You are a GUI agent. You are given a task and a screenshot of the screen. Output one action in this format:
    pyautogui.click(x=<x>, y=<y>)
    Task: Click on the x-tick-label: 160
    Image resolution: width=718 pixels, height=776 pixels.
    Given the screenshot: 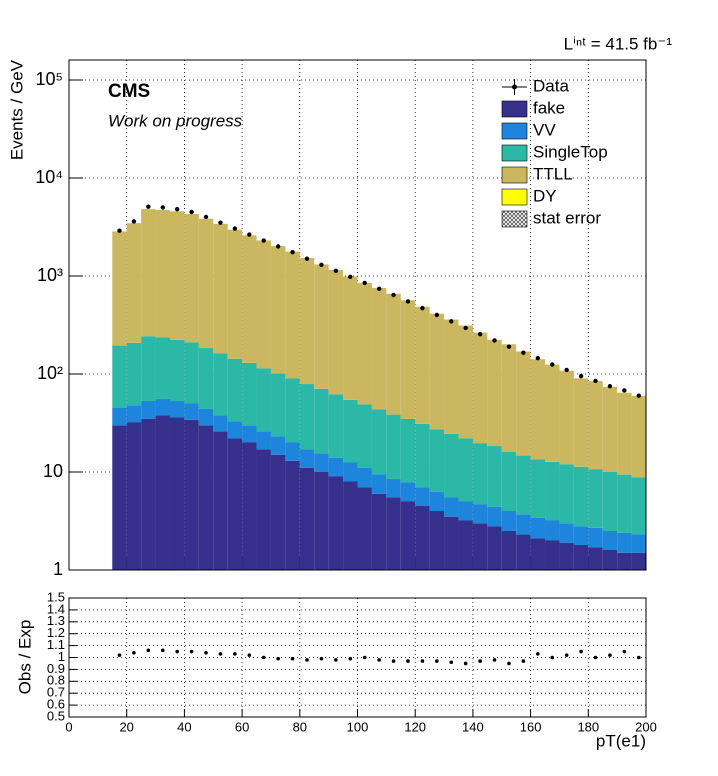 What is the action you would take?
    pyautogui.click(x=531, y=726)
    